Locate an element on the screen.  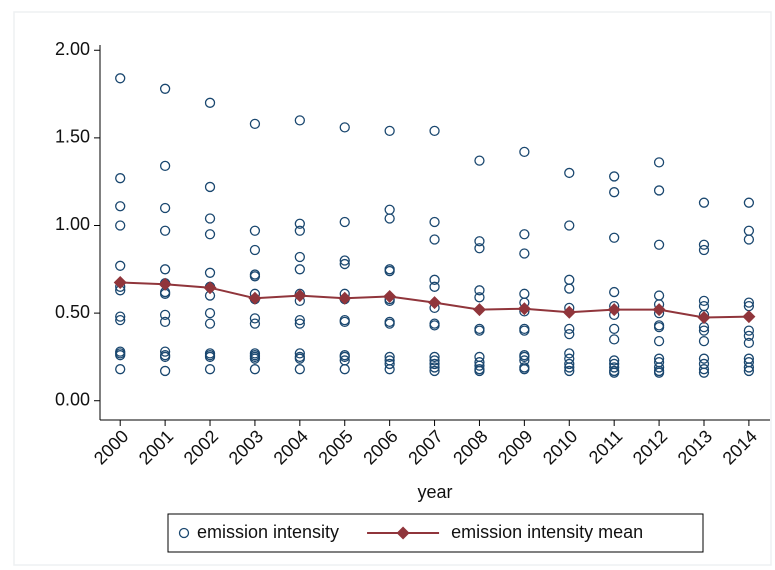
y-tick-label: 1.00 is located at coordinates (72, 224).